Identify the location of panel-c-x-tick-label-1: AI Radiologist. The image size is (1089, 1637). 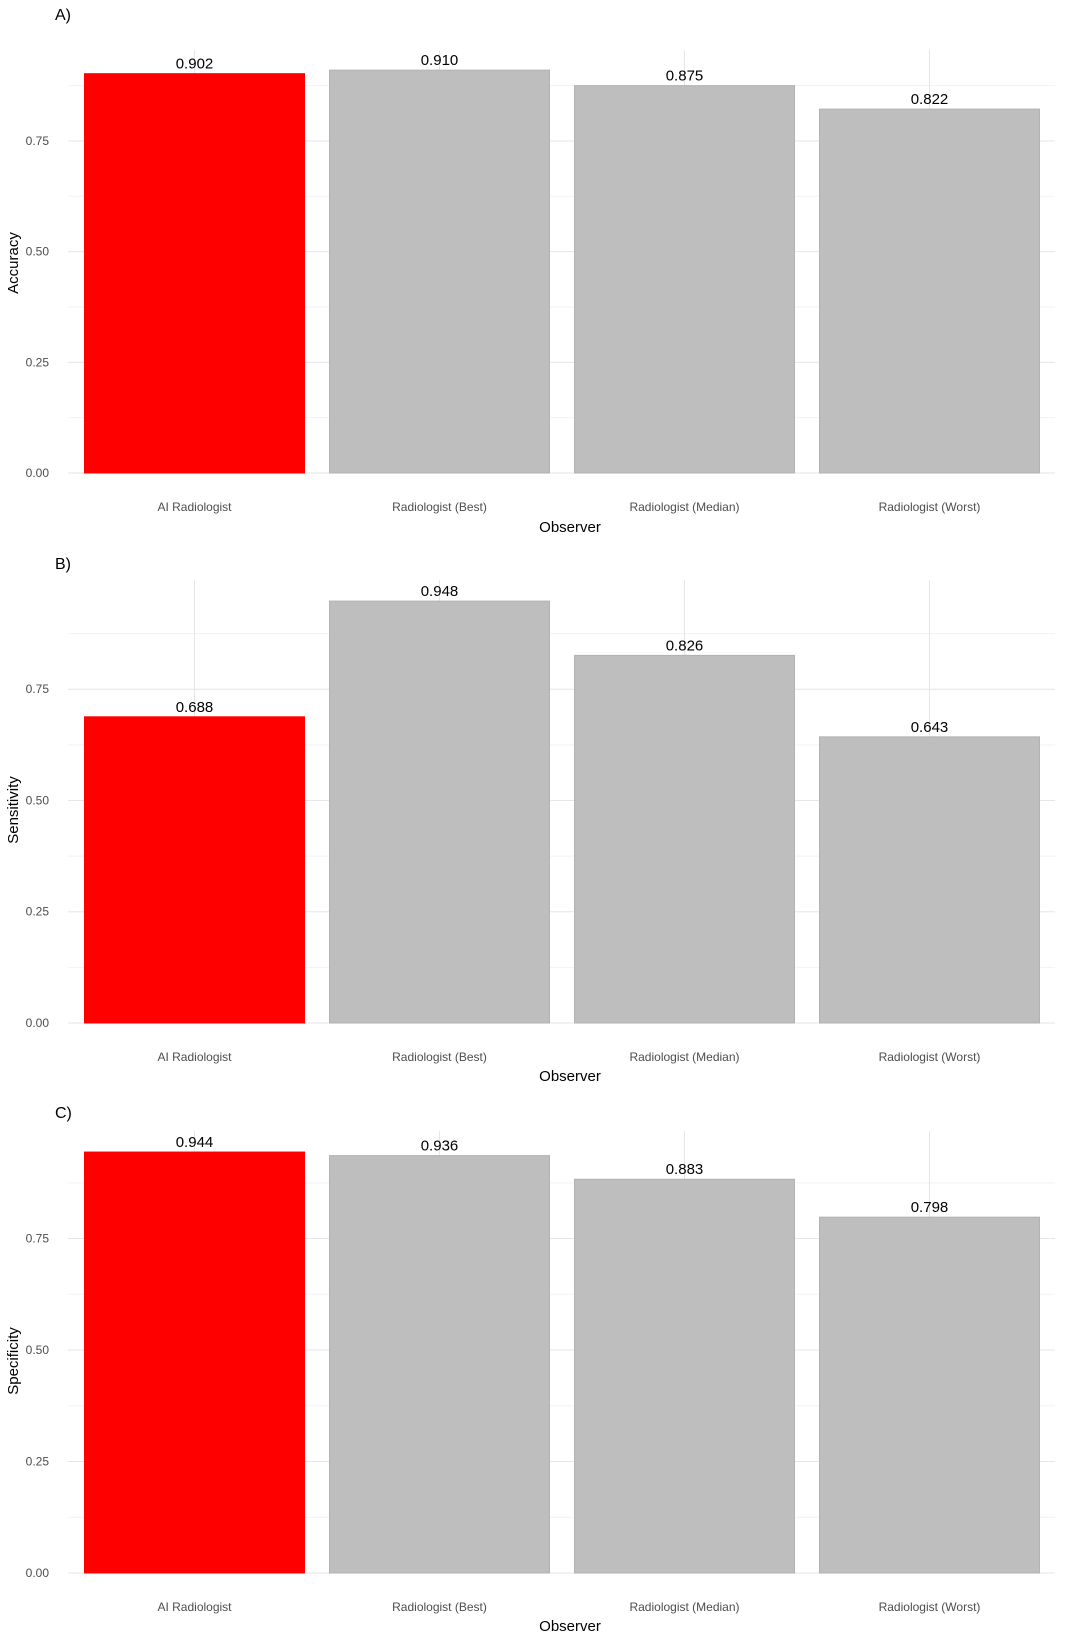
(194, 1607).